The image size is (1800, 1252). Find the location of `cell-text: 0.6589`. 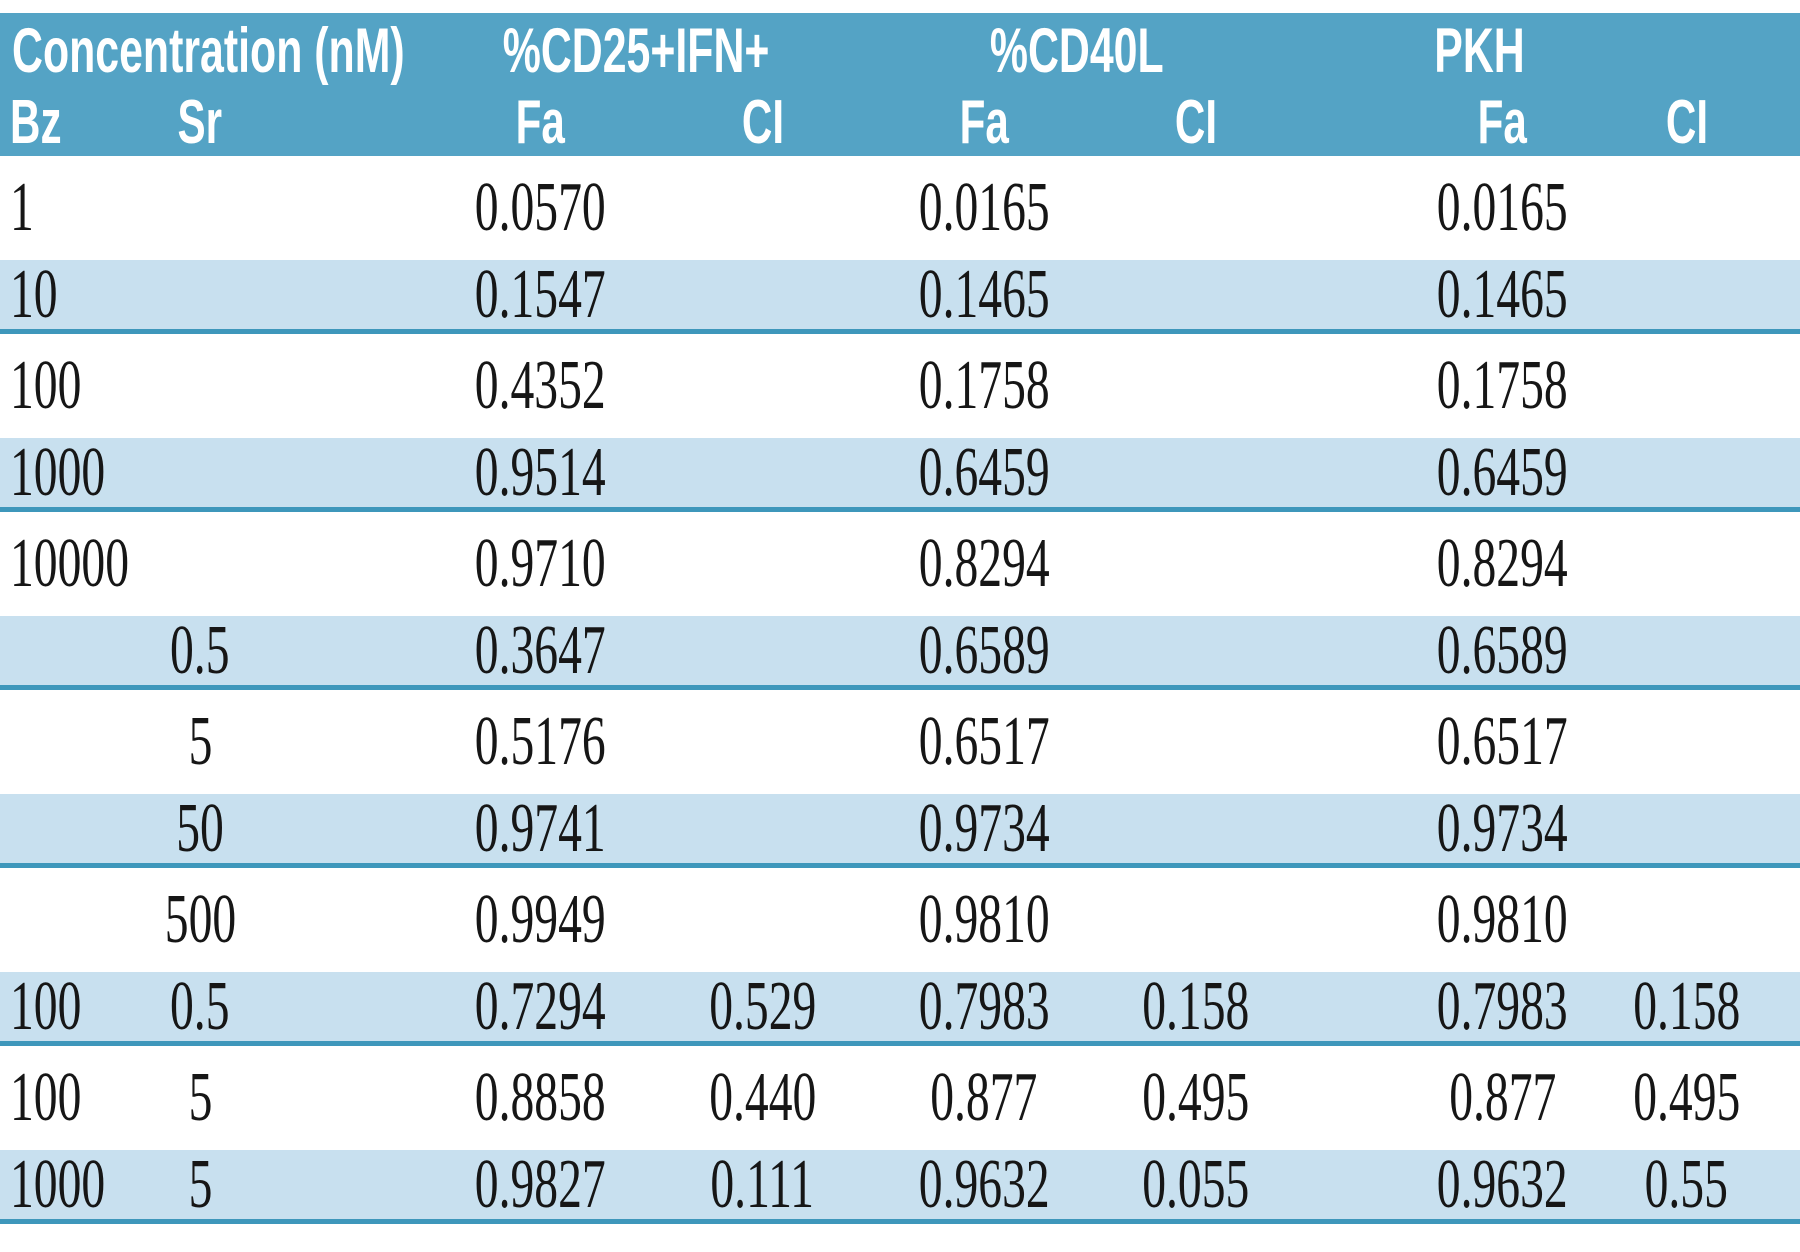

cell-text: 0.6589 is located at coordinates (984, 650).